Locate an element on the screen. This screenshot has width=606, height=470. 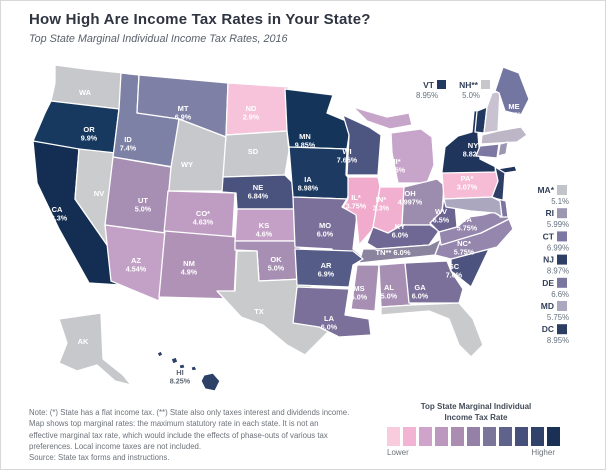
state-mi-shape is located at coordinates (382, 118).